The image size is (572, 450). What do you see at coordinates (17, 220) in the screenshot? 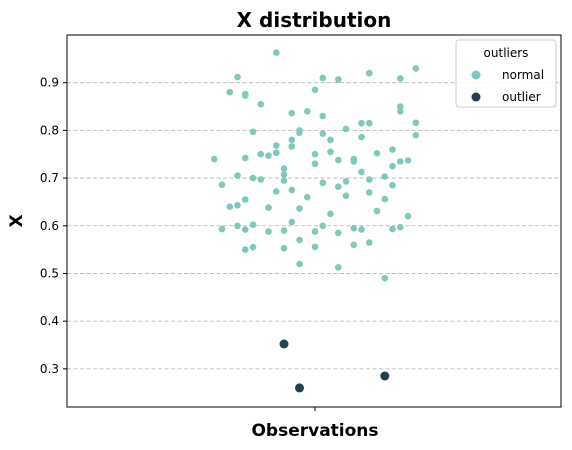
I see `y-axis-label: X` at bounding box center [17, 220].